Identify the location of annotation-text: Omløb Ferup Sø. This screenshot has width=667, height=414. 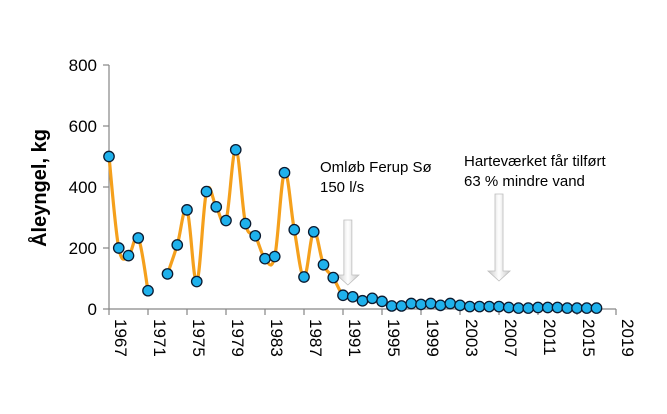
(376, 167).